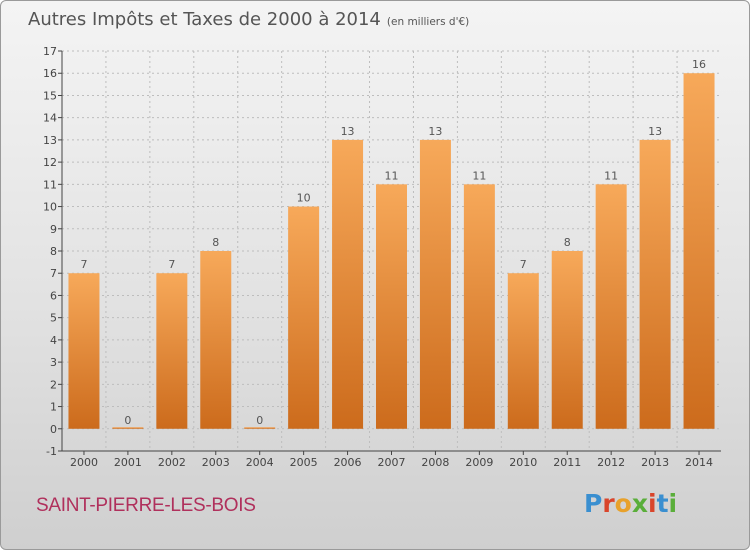 The image size is (750, 550). What do you see at coordinates (53, 295) in the screenshot?
I see `y-tick-label: 6` at bounding box center [53, 295].